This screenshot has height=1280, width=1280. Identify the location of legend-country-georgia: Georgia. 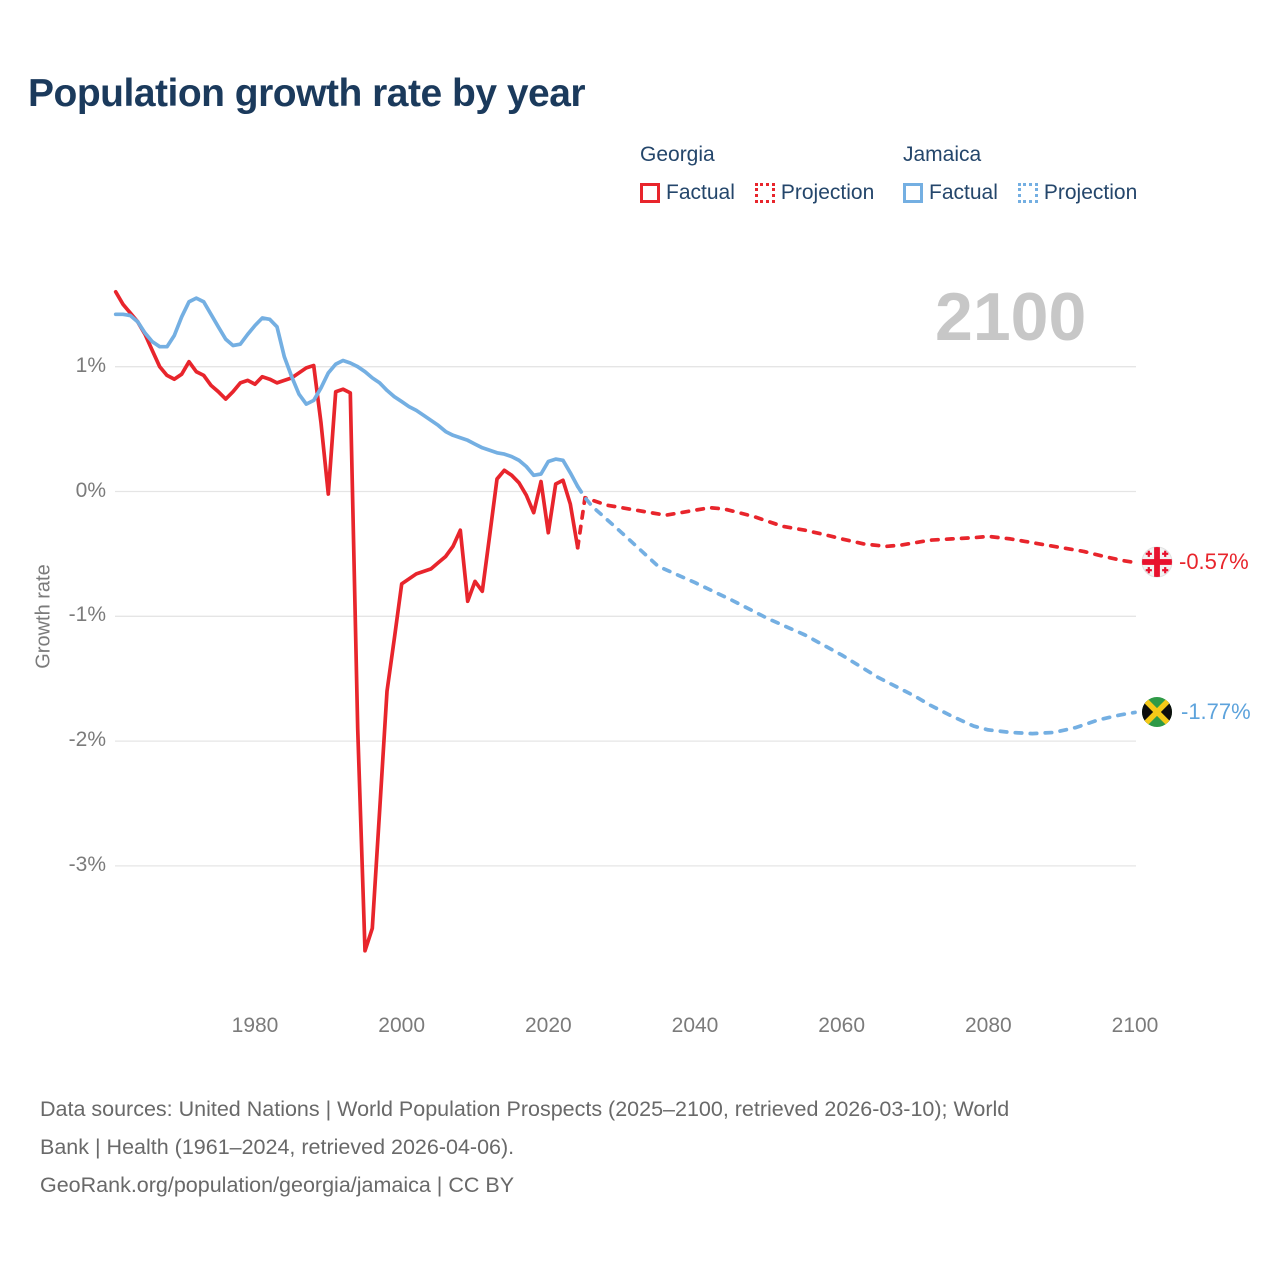
(677, 154).